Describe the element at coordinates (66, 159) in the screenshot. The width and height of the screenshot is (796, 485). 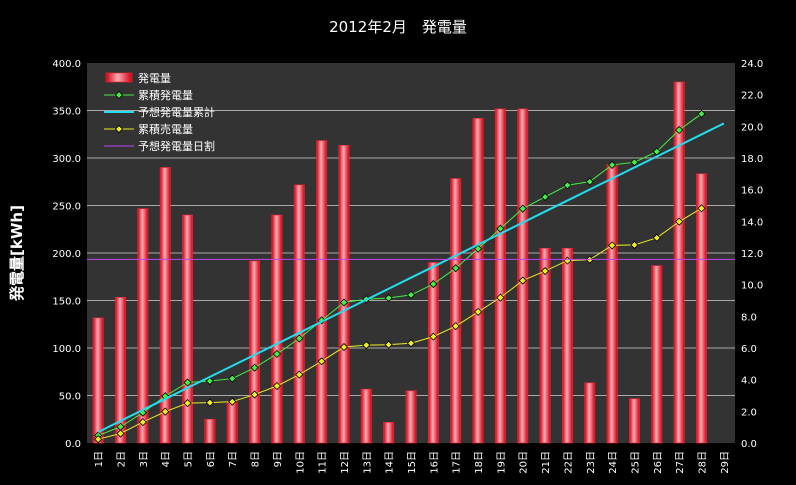
I see `y-tick-label: 300.0` at that location.